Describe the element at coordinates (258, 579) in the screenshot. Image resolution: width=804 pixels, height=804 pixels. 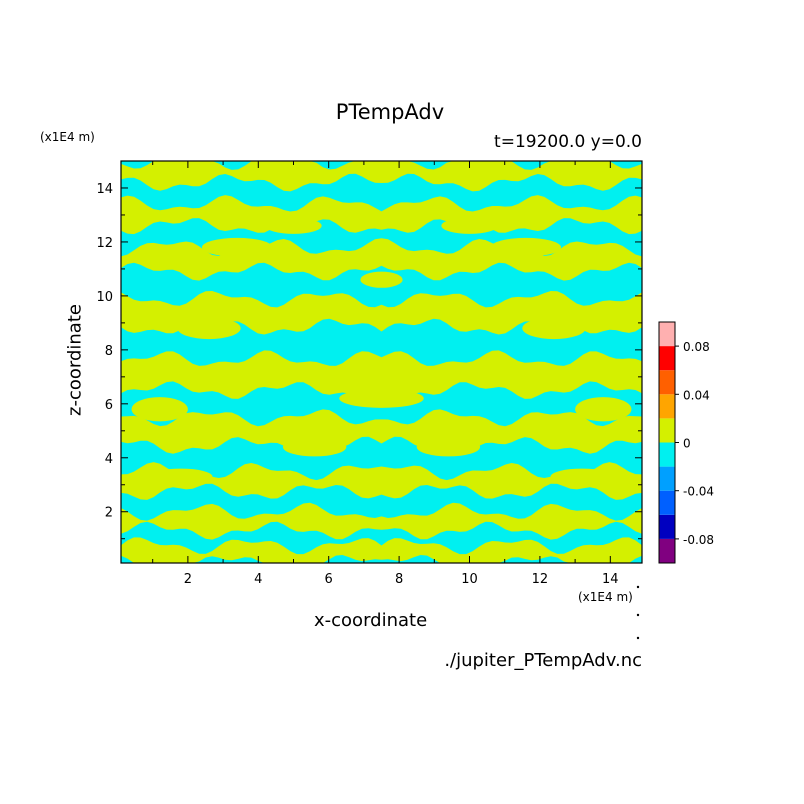
I see `x-tick-label: 4` at that location.